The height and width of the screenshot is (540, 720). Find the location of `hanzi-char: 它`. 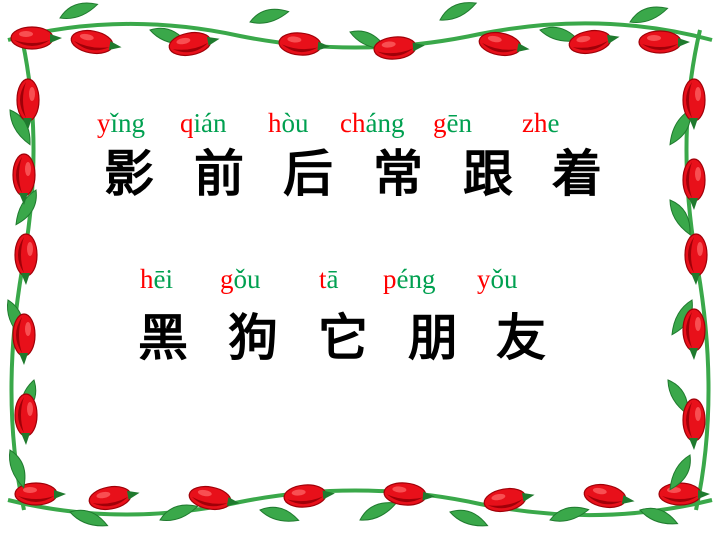

hanzi-char: 它 is located at coordinates (343, 338).